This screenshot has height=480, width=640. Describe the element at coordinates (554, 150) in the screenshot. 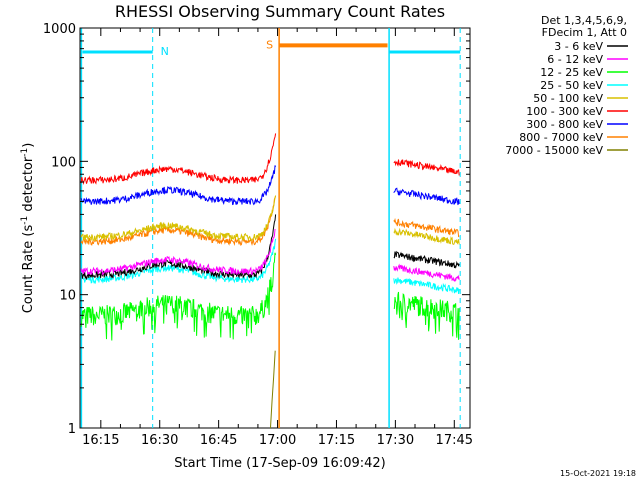

I see `legend-entry-label: 7000 - 15000 keV` at that location.